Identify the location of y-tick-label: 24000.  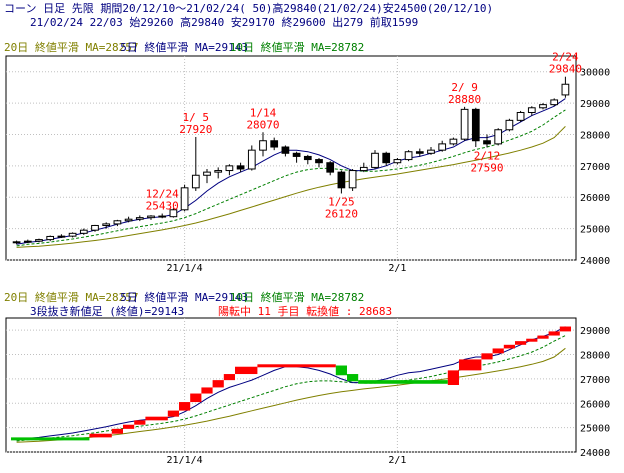
(595, 261).